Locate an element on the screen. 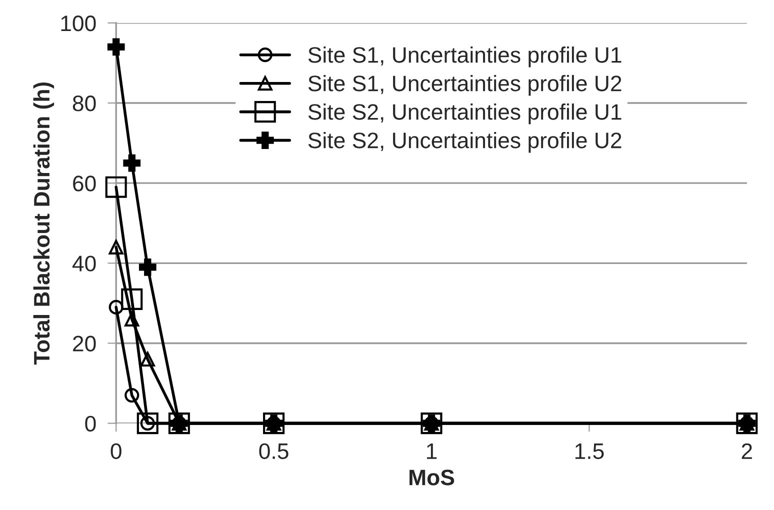 The height and width of the screenshot is (510, 774). x-tick-label: 2 is located at coordinates (747, 451).